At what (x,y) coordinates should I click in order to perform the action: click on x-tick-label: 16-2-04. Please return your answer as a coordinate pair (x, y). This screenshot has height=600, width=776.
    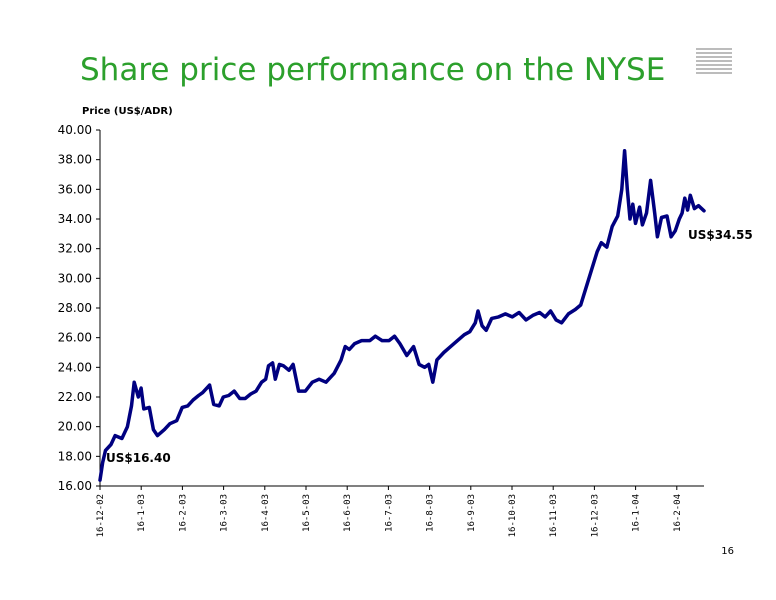
    Looking at the image, I should click on (678, 513).